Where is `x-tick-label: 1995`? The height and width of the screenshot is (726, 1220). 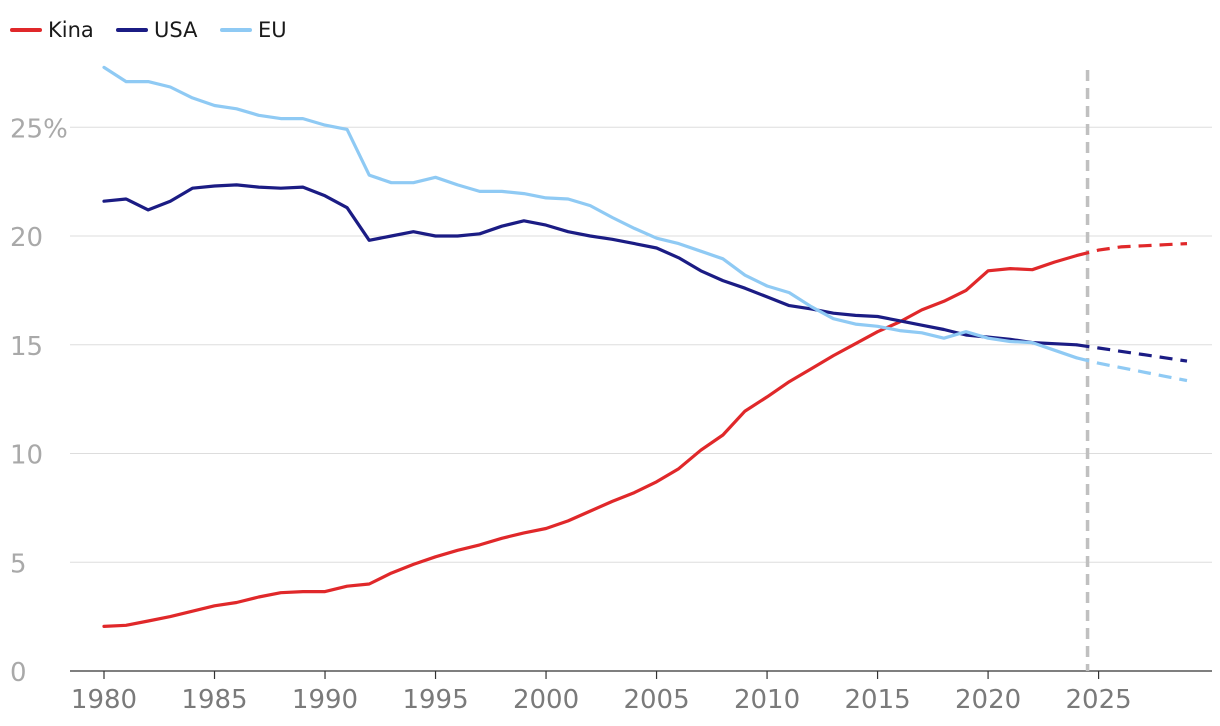
x-tick-label: 1995 is located at coordinates (435, 700).